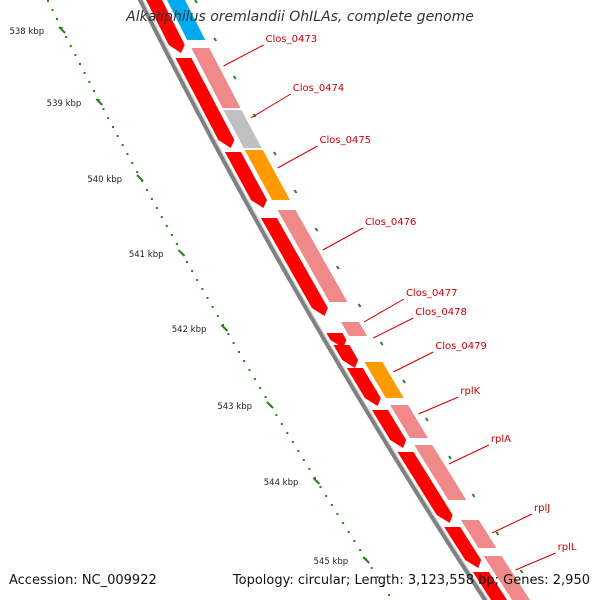 The width and height of the screenshot is (600, 600). What do you see at coordinates (83, 580) in the screenshot?
I see `accession-text: Accession: NC_009922` at bounding box center [83, 580].